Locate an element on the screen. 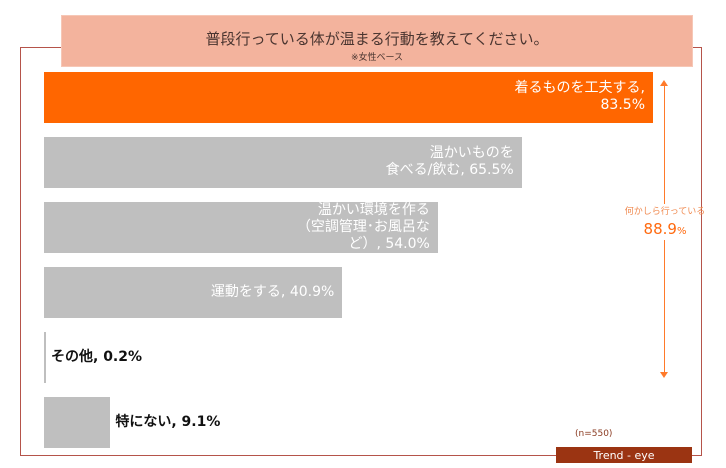  title-box: 普段行っている体が温まる行動を教えてください。 ※女性ベース is located at coordinates (377, 41).